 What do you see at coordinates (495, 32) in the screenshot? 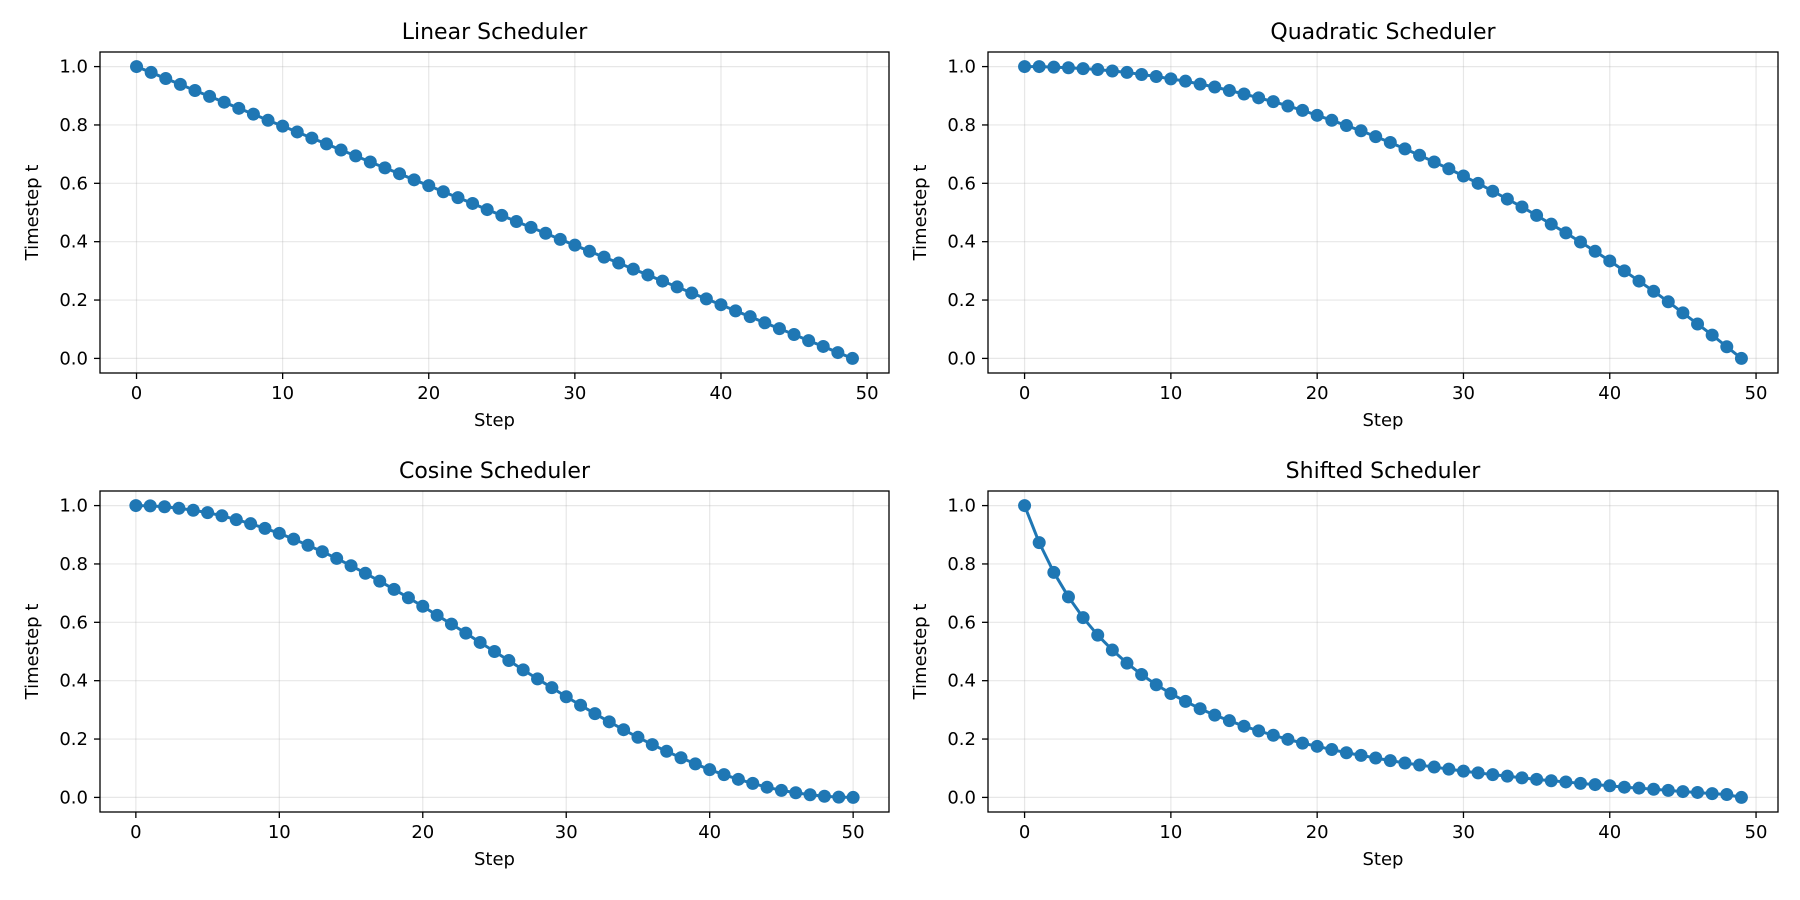
I see `chart-title: Linear Scheduler` at bounding box center [495, 32].